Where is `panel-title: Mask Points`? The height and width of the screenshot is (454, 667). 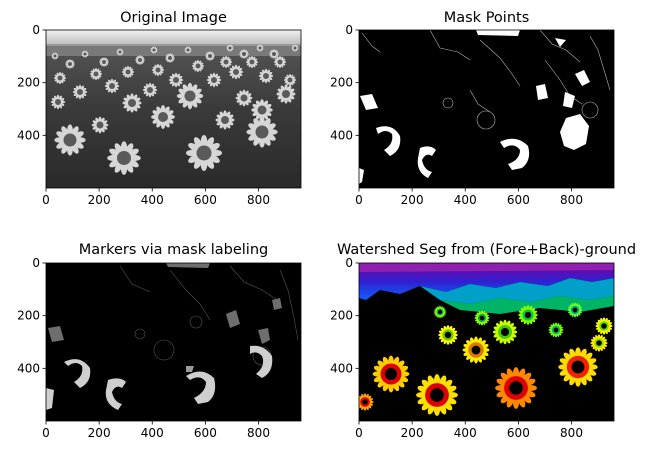
panel-title: Mask Points is located at coordinates (487, 18).